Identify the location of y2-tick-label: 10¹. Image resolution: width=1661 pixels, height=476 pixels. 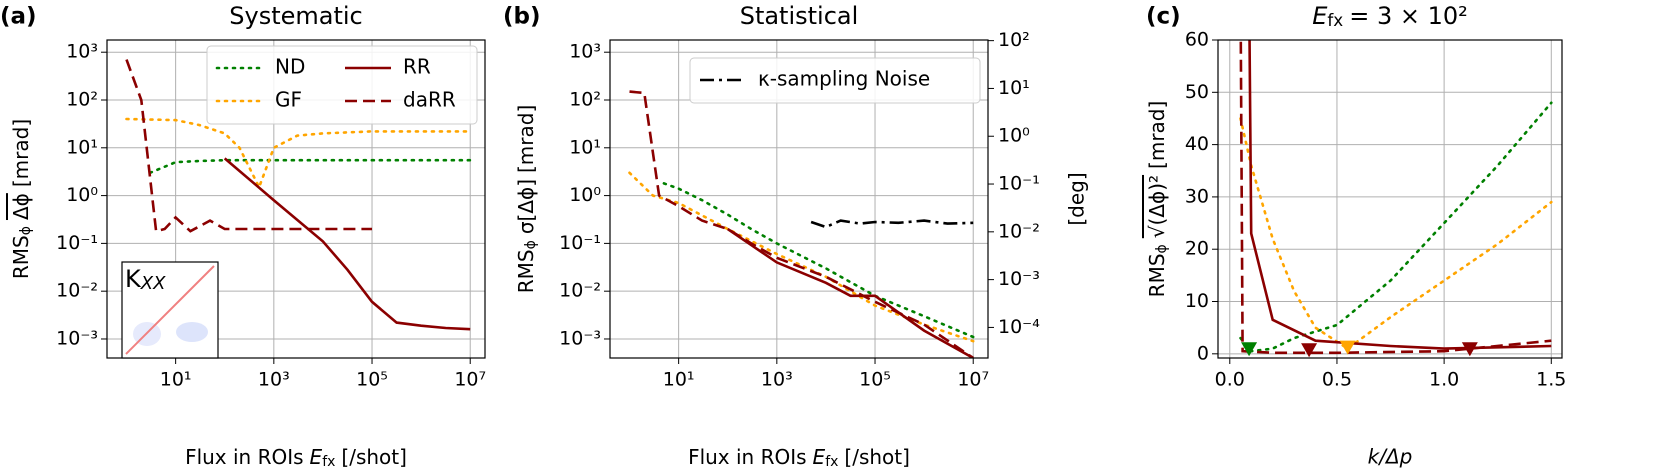
(1014, 88).